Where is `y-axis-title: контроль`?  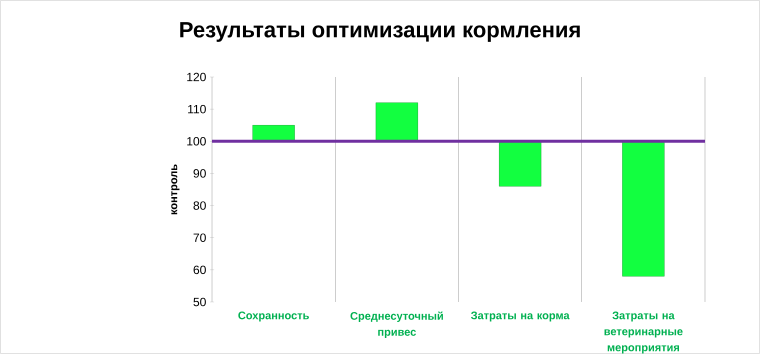 y-axis-title: контроль is located at coordinates (175, 189).